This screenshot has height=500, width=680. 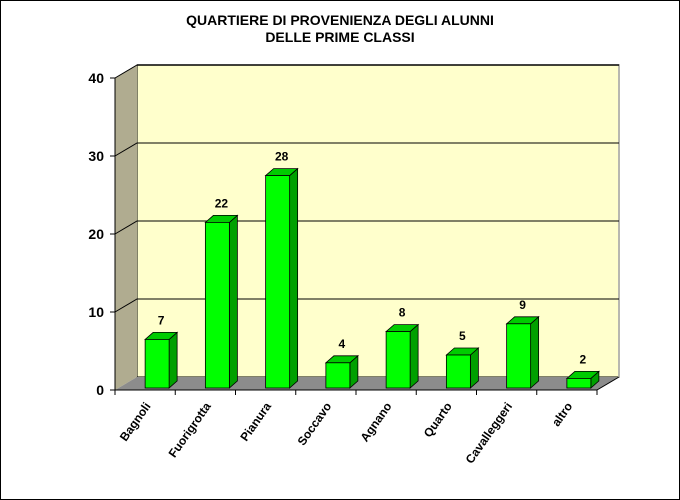 What do you see at coordinates (340, 20) in the screenshot?
I see `chart-title-line-1: QUARTIERE DI PROVENIENZA DEGLI ALUNNI` at bounding box center [340, 20].